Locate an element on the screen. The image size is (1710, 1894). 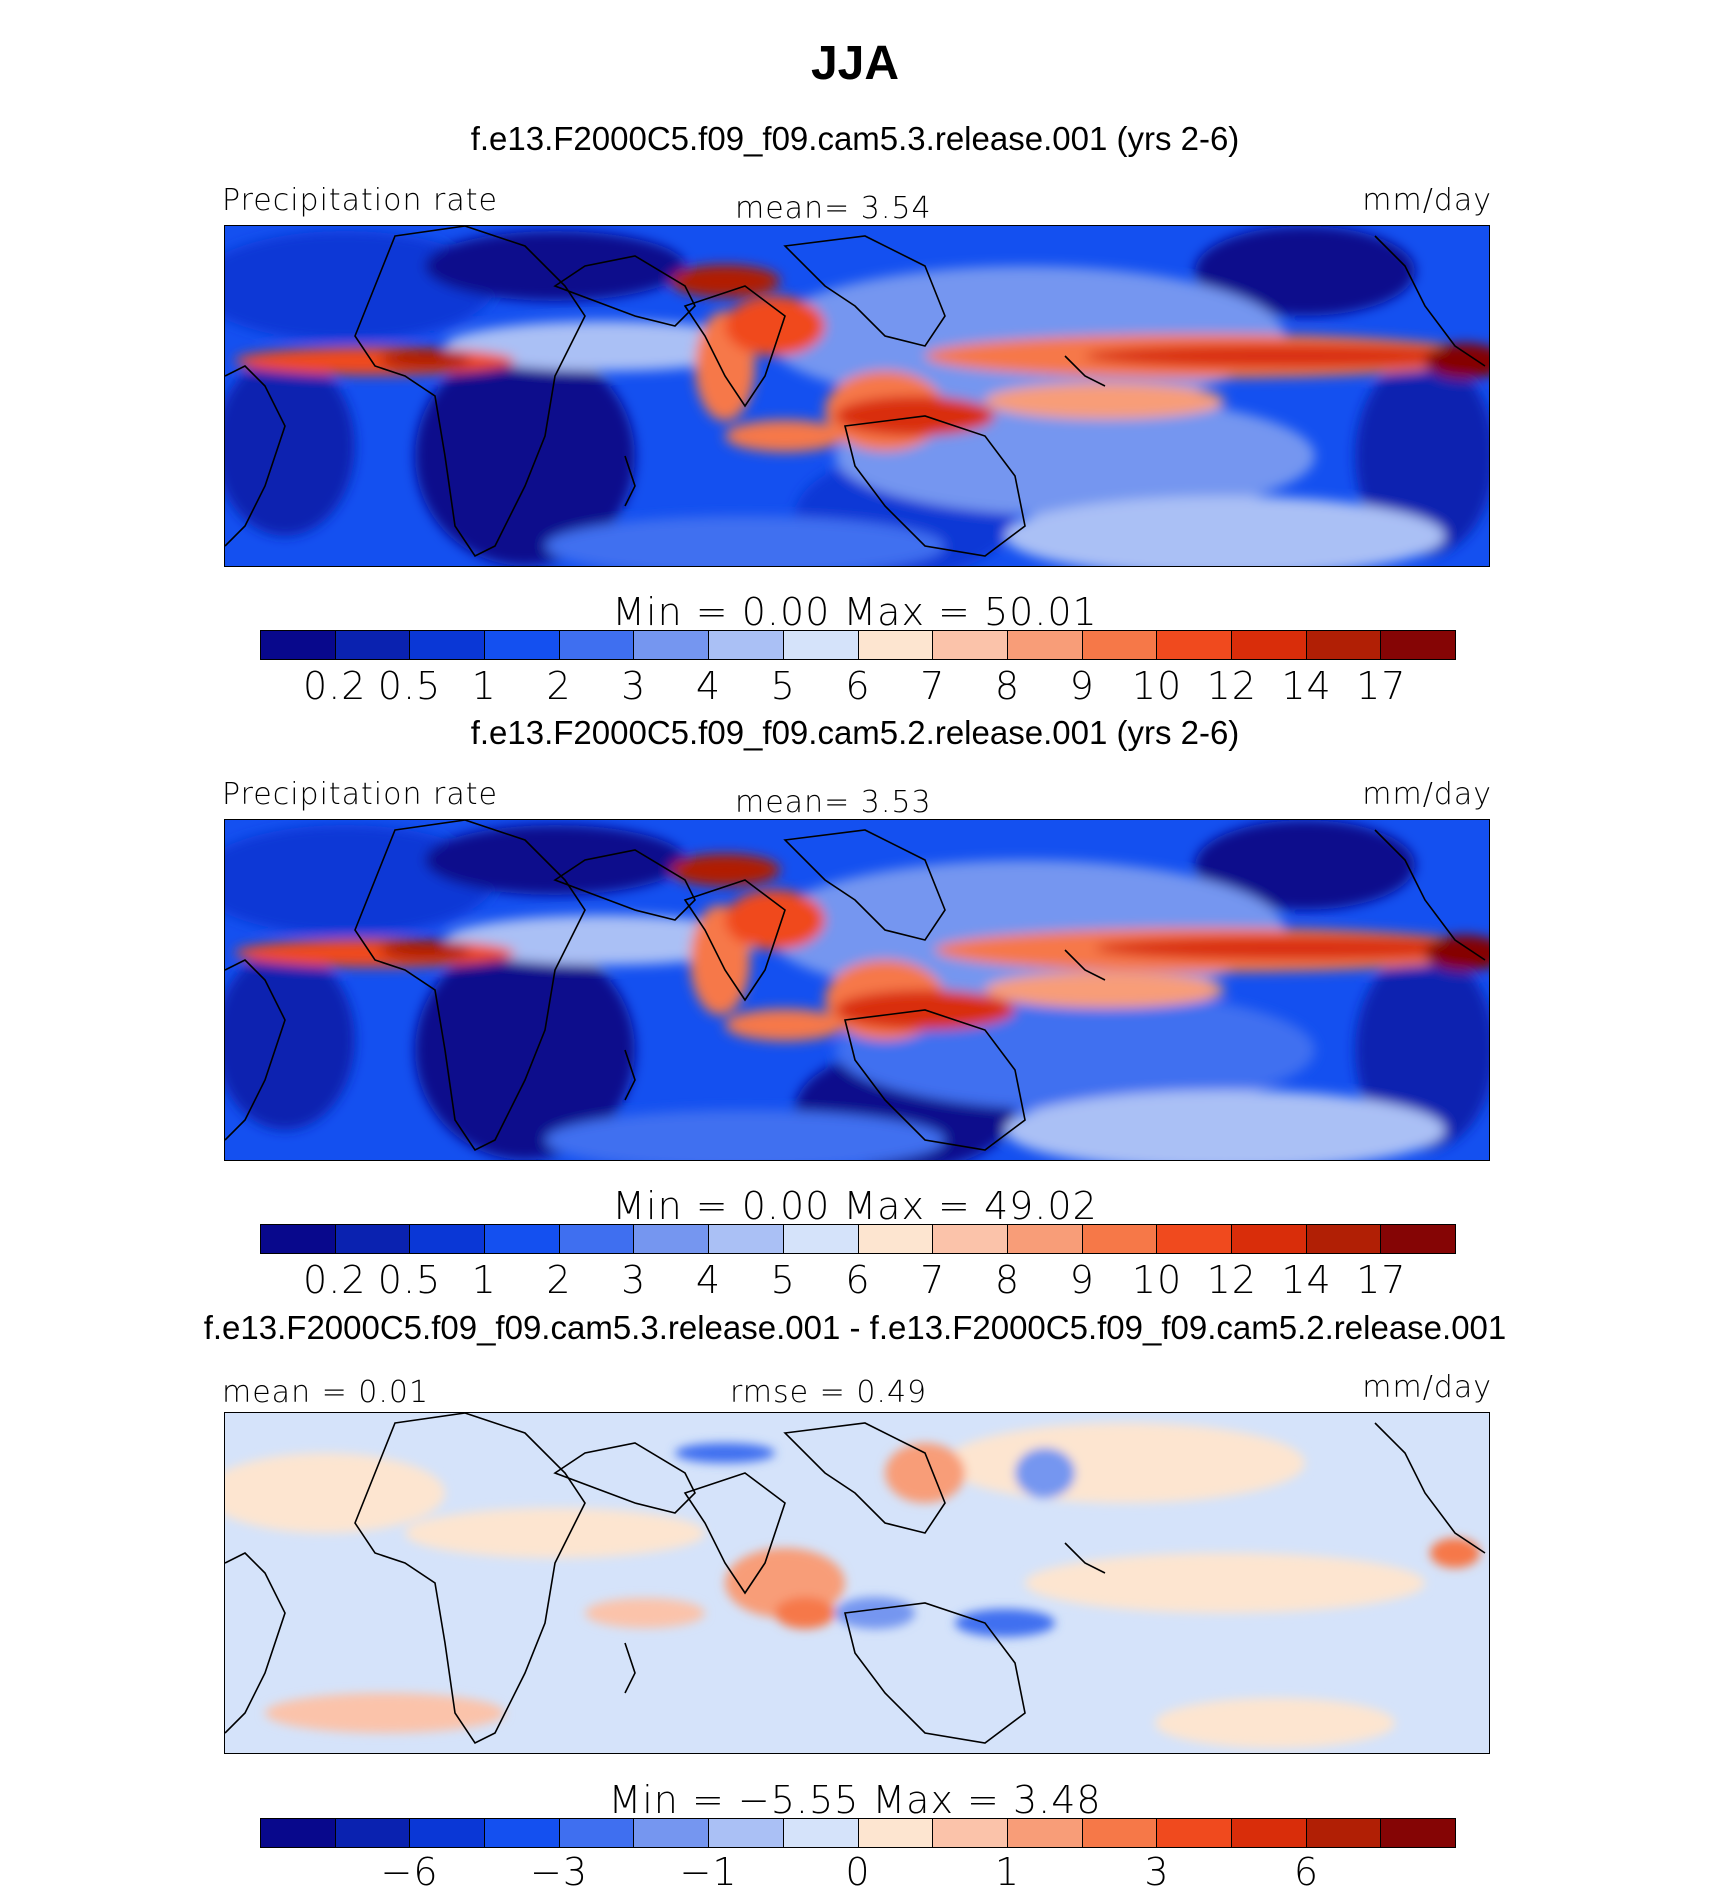
page-title: JJA is located at coordinates (855, 63).